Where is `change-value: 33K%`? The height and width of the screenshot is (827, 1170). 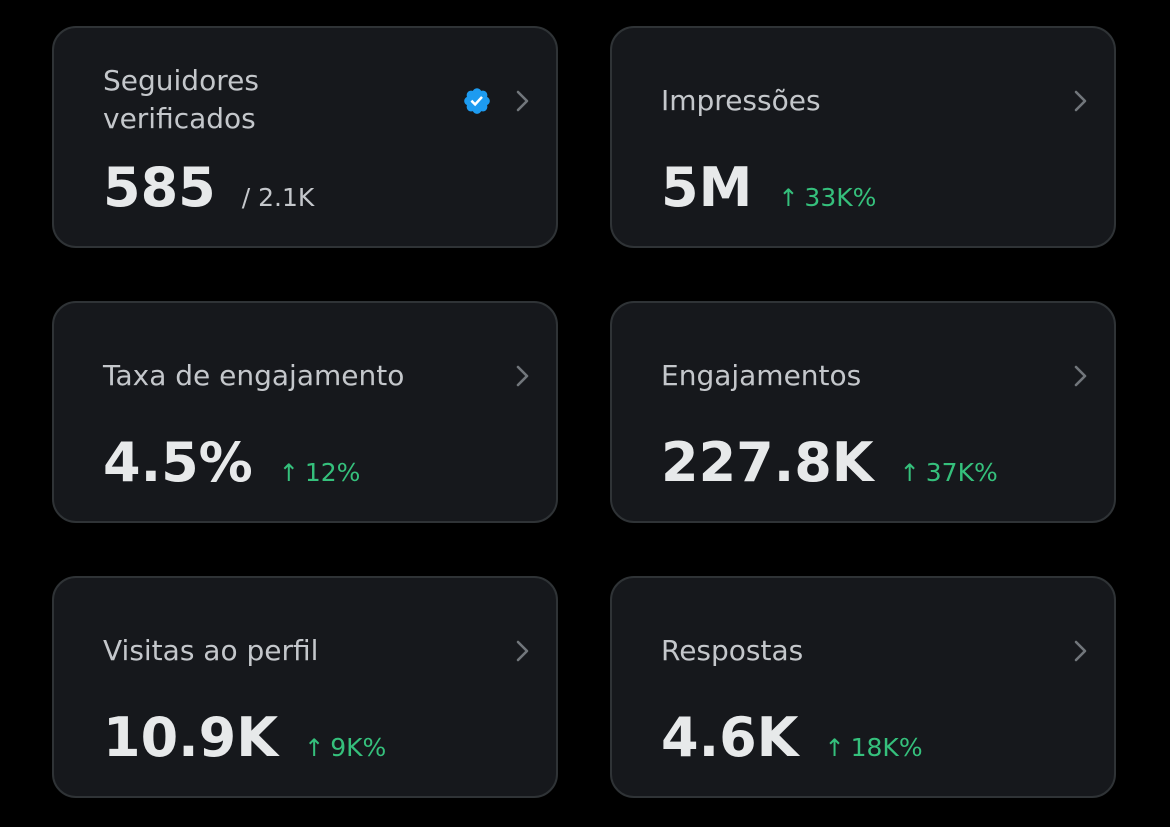 change-value: 33K% is located at coordinates (840, 197).